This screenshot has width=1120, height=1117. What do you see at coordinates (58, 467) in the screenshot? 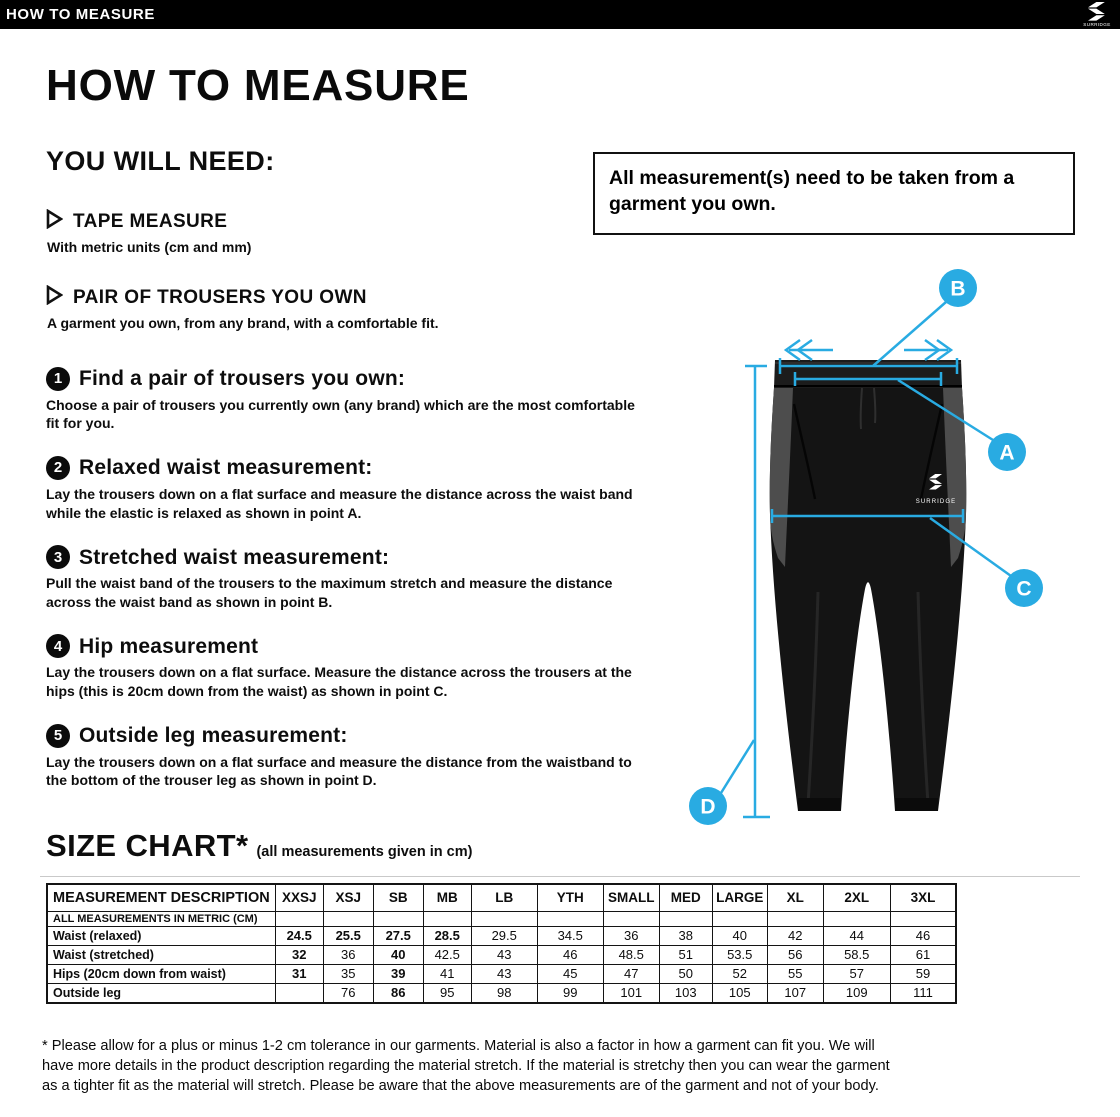
I see `step-number-badge: 2` at bounding box center [58, 467].